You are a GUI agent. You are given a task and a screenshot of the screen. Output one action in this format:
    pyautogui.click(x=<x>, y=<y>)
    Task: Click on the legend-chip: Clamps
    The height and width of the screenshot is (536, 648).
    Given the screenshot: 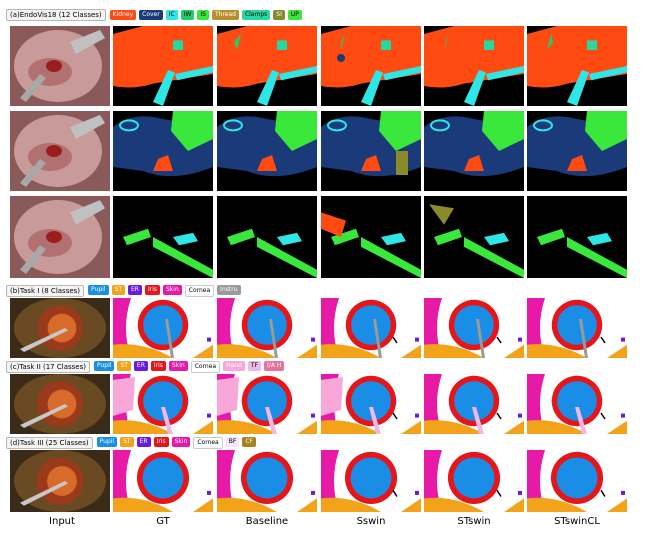 What is the action you would take?
    pyautogui.click(x=256, y=15)
    